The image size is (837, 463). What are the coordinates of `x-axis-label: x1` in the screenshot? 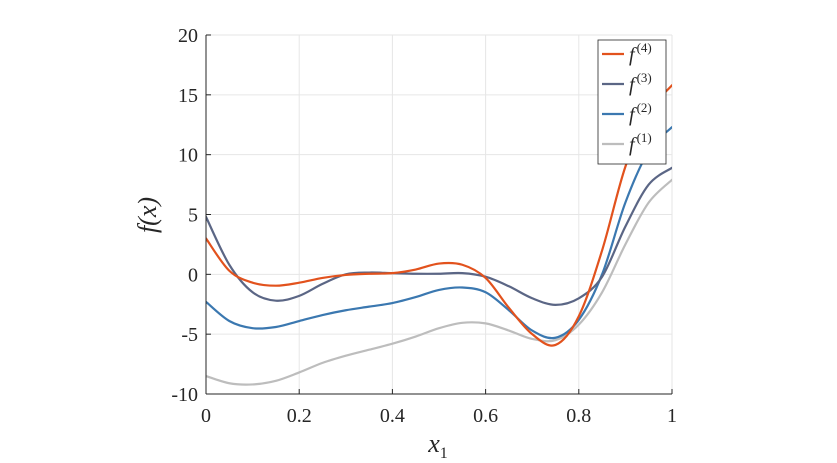 It's located at (437, 445).